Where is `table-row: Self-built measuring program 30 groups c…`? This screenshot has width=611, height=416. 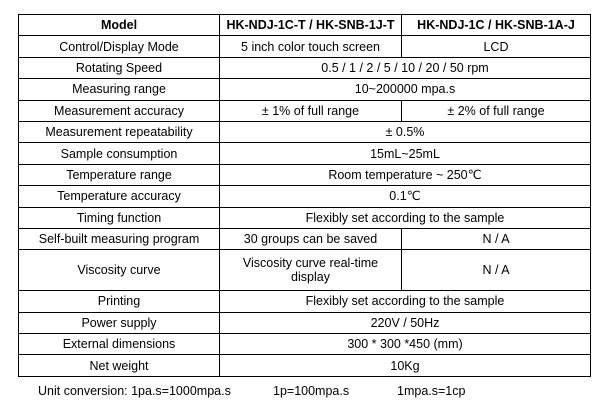
table-row: Self-built measuring program 30 groups c… is located at coordinates (304, 239).